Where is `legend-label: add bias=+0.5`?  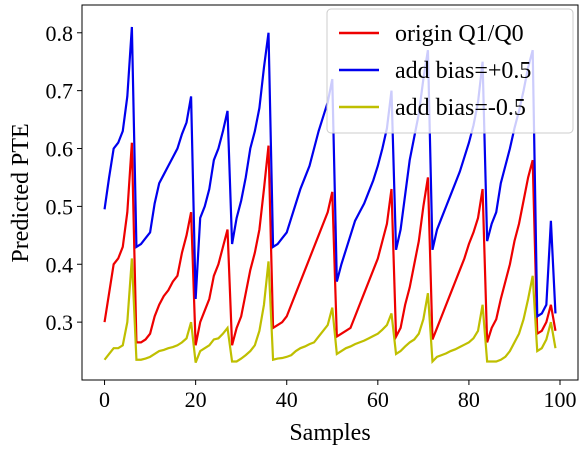 legend-label: add bias=+0.5 is located at coordinates (463, 71).